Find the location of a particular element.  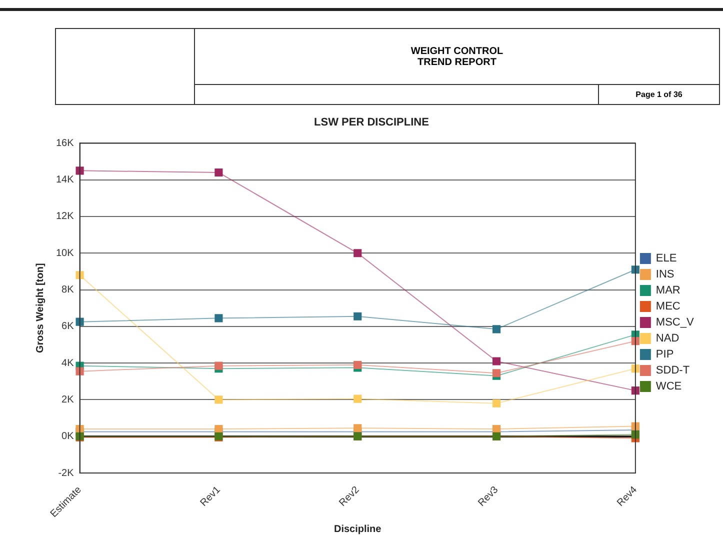

y-tick-label: -2K is located at coordinates (66, 473).